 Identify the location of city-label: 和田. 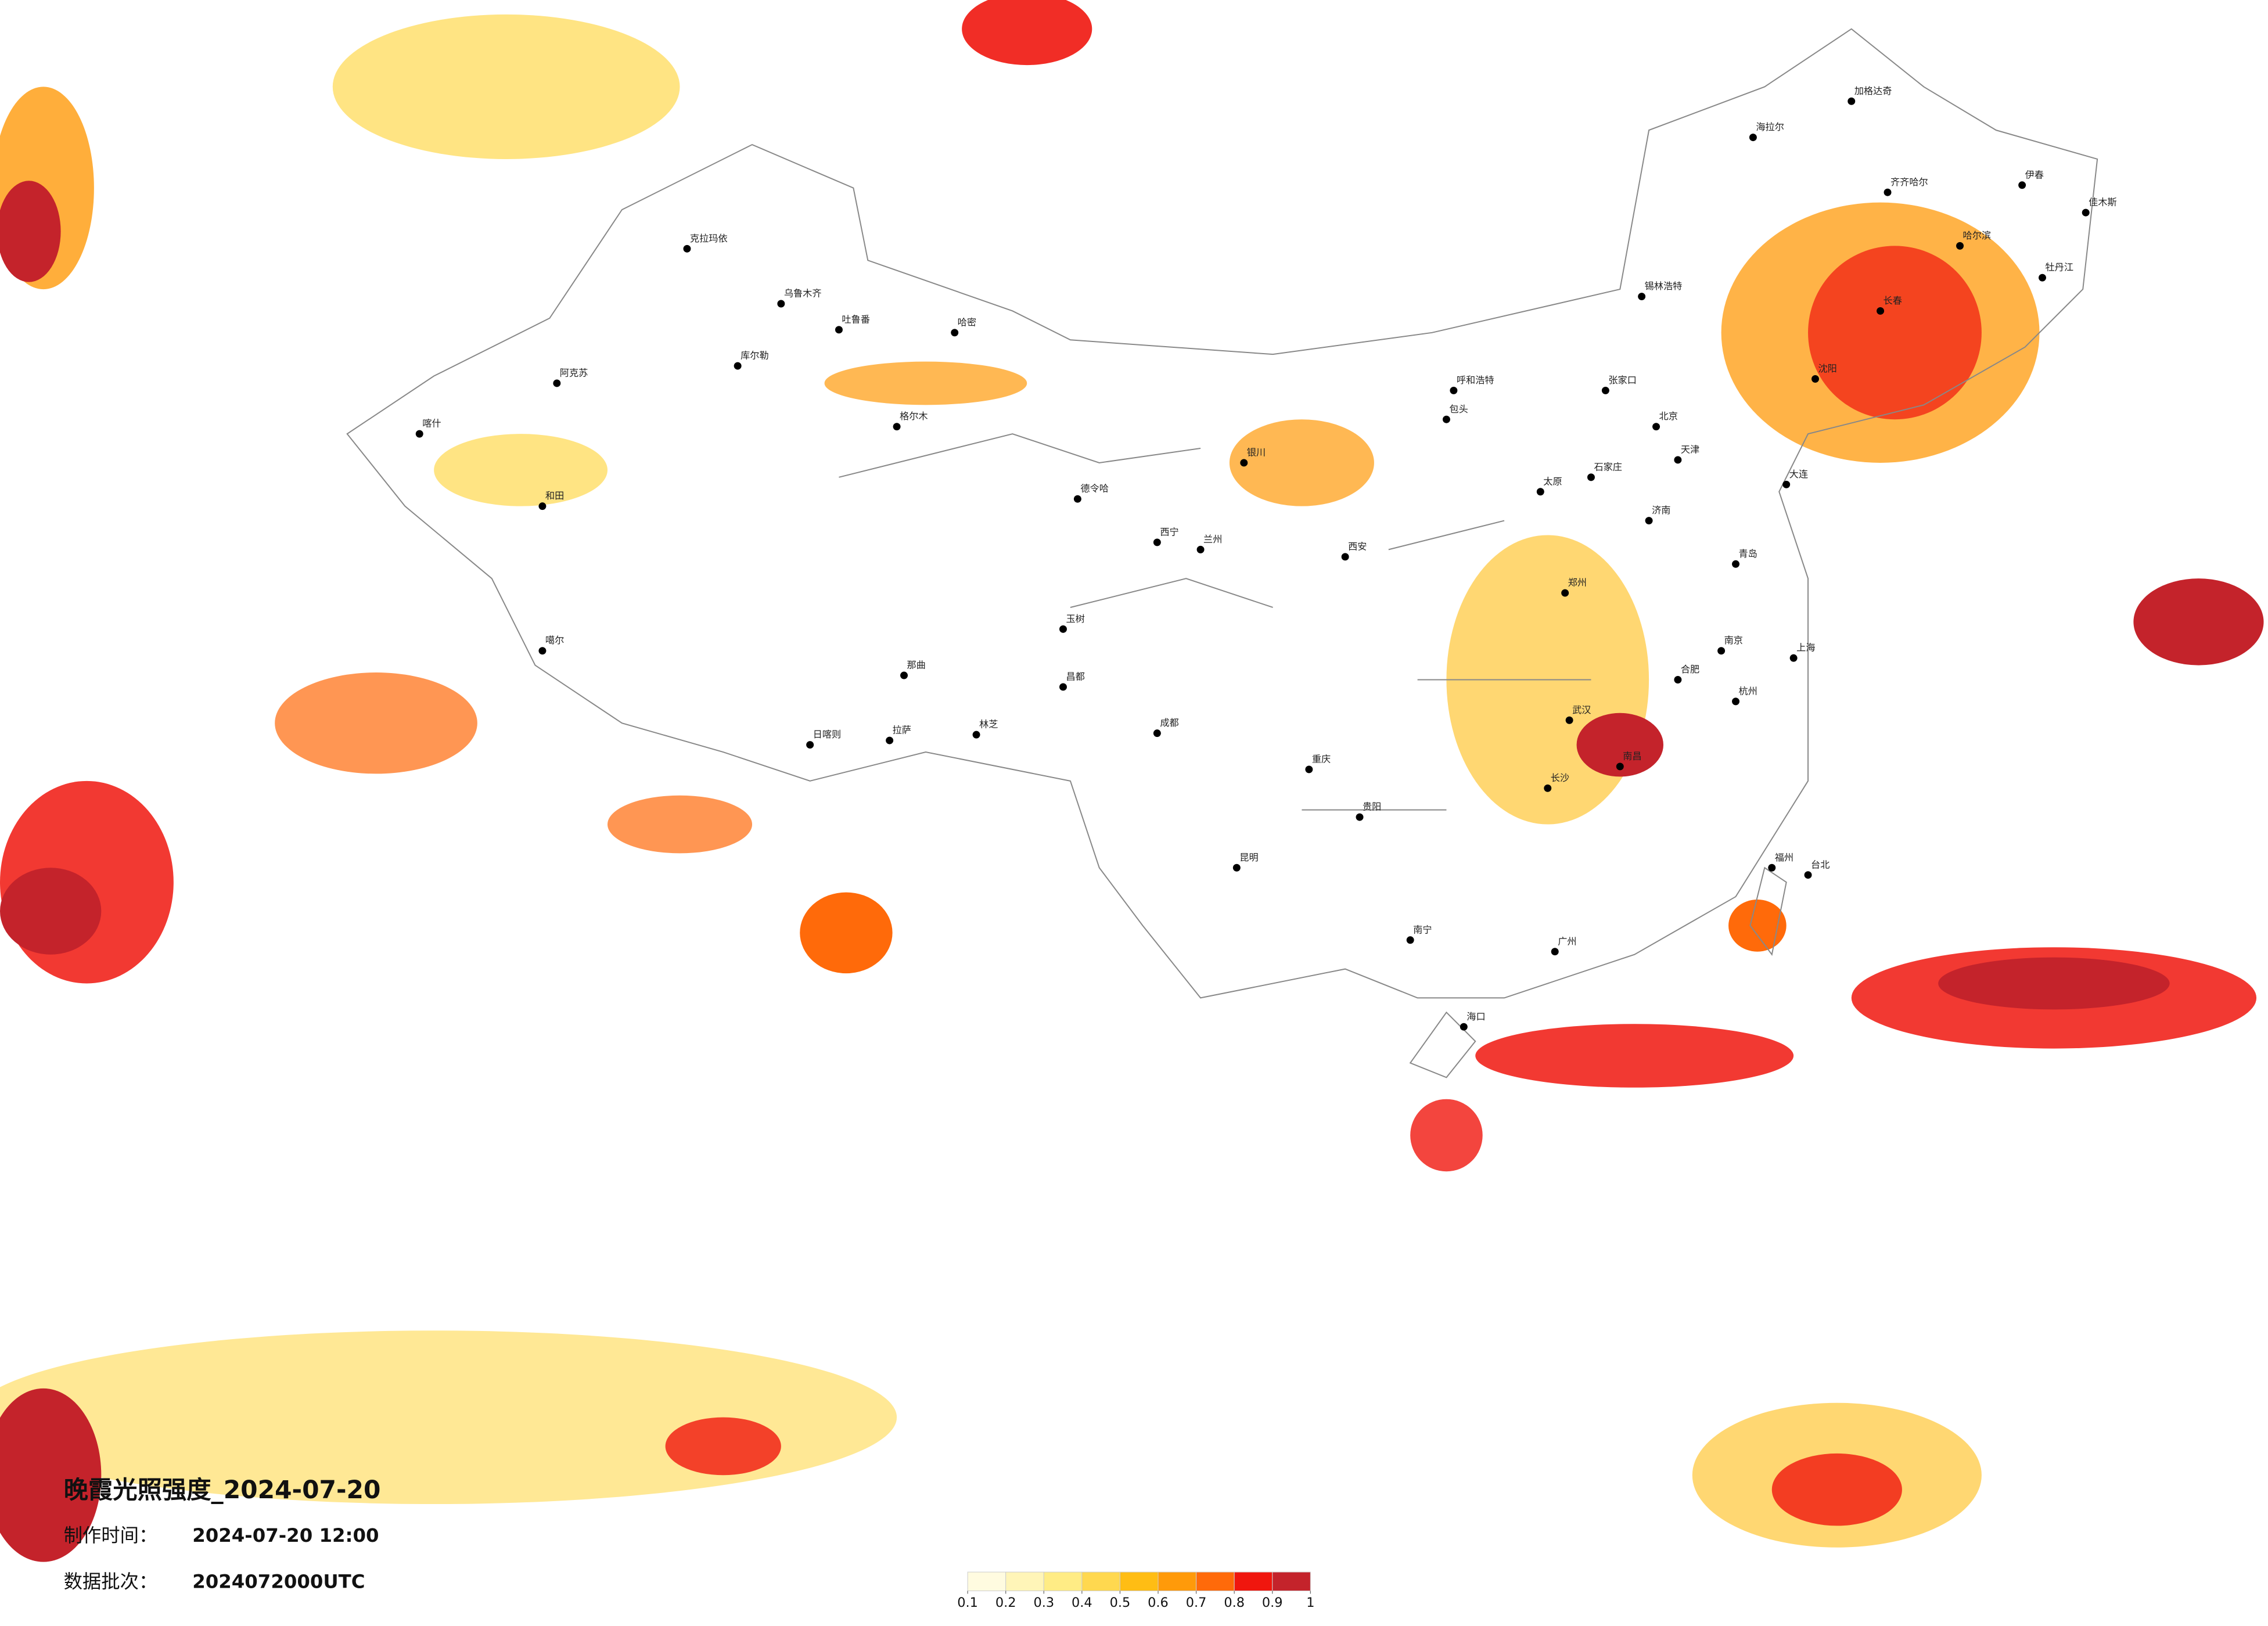
(554, 495).